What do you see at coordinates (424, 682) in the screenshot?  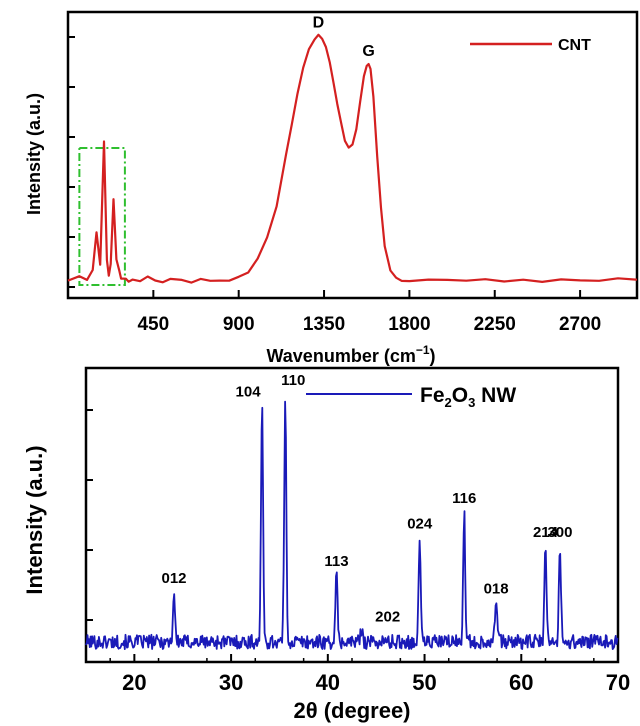 I see `xrd-x-tick-label: 50` at bounding box center [424, 682].